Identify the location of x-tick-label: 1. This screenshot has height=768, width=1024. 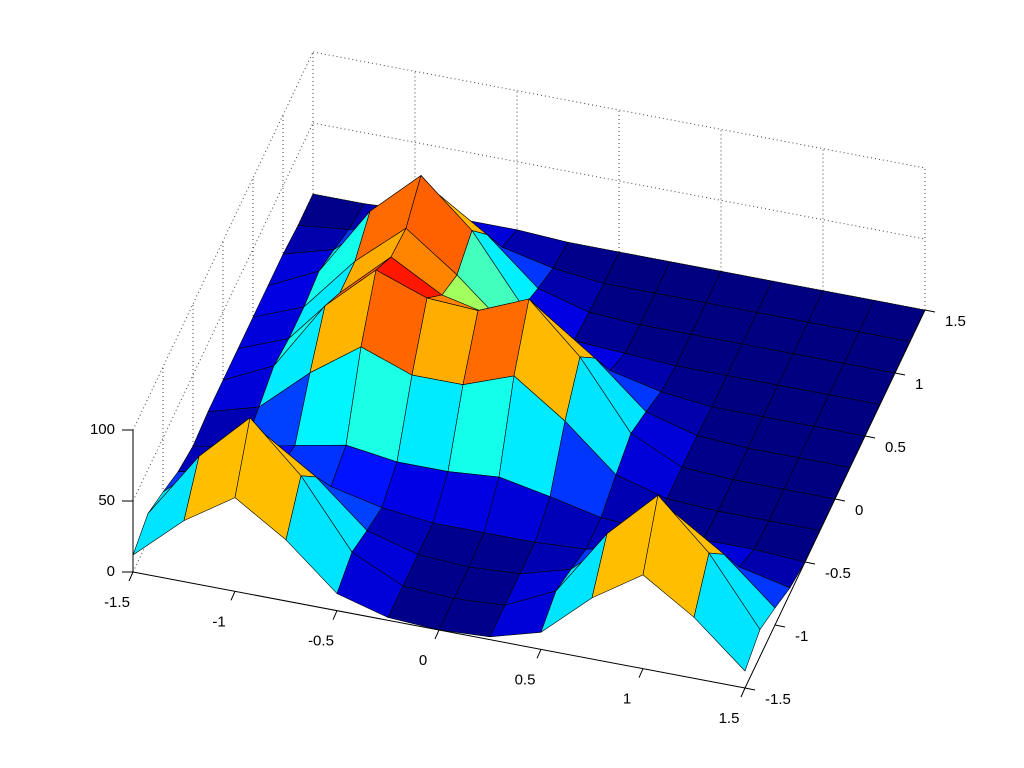
(627, 699).